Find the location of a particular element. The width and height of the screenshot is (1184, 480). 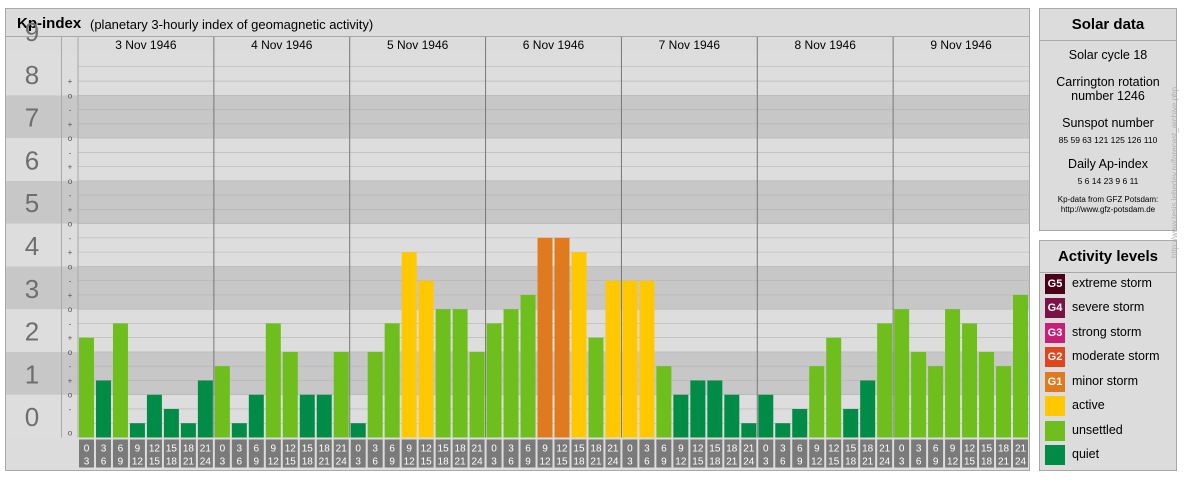

legend-label-g5: extreme storm is located at coordinates (1112, 283).